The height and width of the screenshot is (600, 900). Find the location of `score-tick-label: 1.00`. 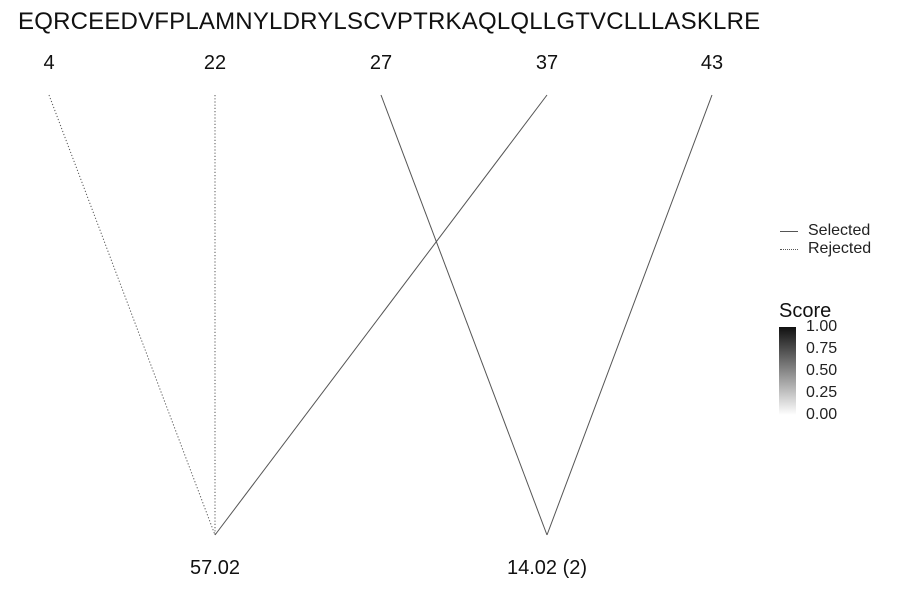

score-tick-label: 1.00 is located at coordinates (822, 326).